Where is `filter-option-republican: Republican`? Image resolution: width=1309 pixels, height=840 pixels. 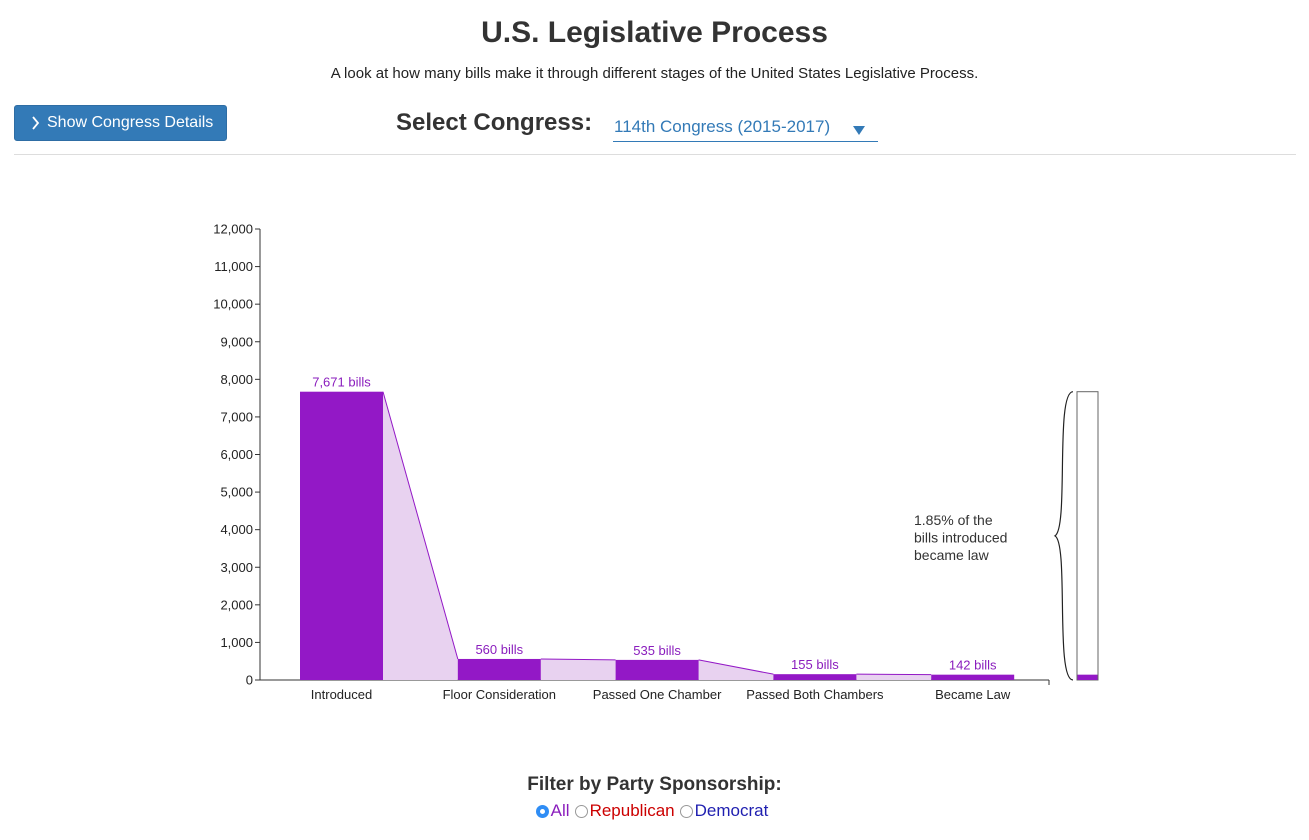
filter-option-republican: Republican is located at coordinates (624, 811).